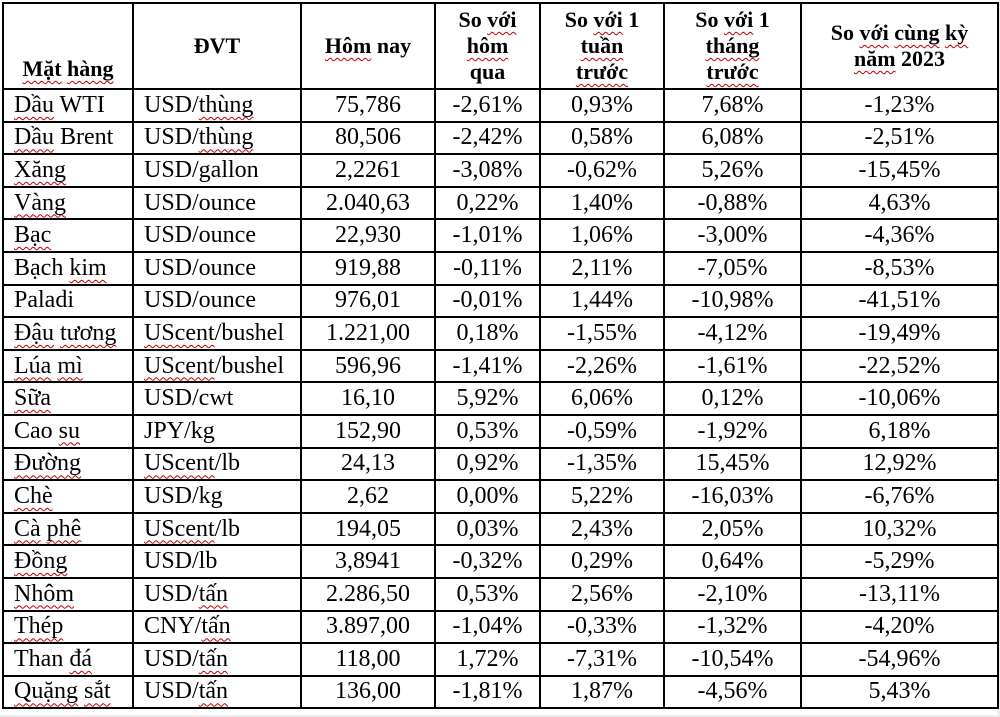 The height and width of the screenshot is (717, 1000). What do you see at coordinates (68, 46) in the screenshot?
I see `column-header-commodity: Mặt hàng` at bounding box center [68, 46].